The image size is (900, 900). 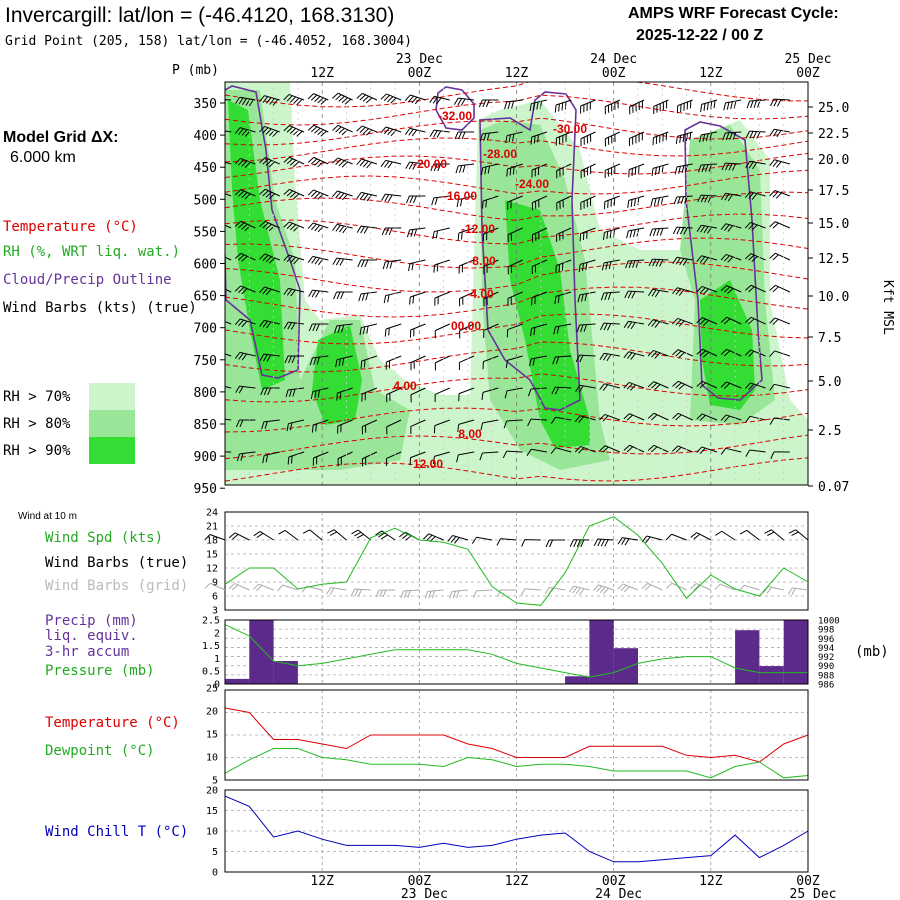 What do you see at coordinates (808, 73) in the screenshot?
I see `top-time-label: 00Z` at bounding box center [808, 73].